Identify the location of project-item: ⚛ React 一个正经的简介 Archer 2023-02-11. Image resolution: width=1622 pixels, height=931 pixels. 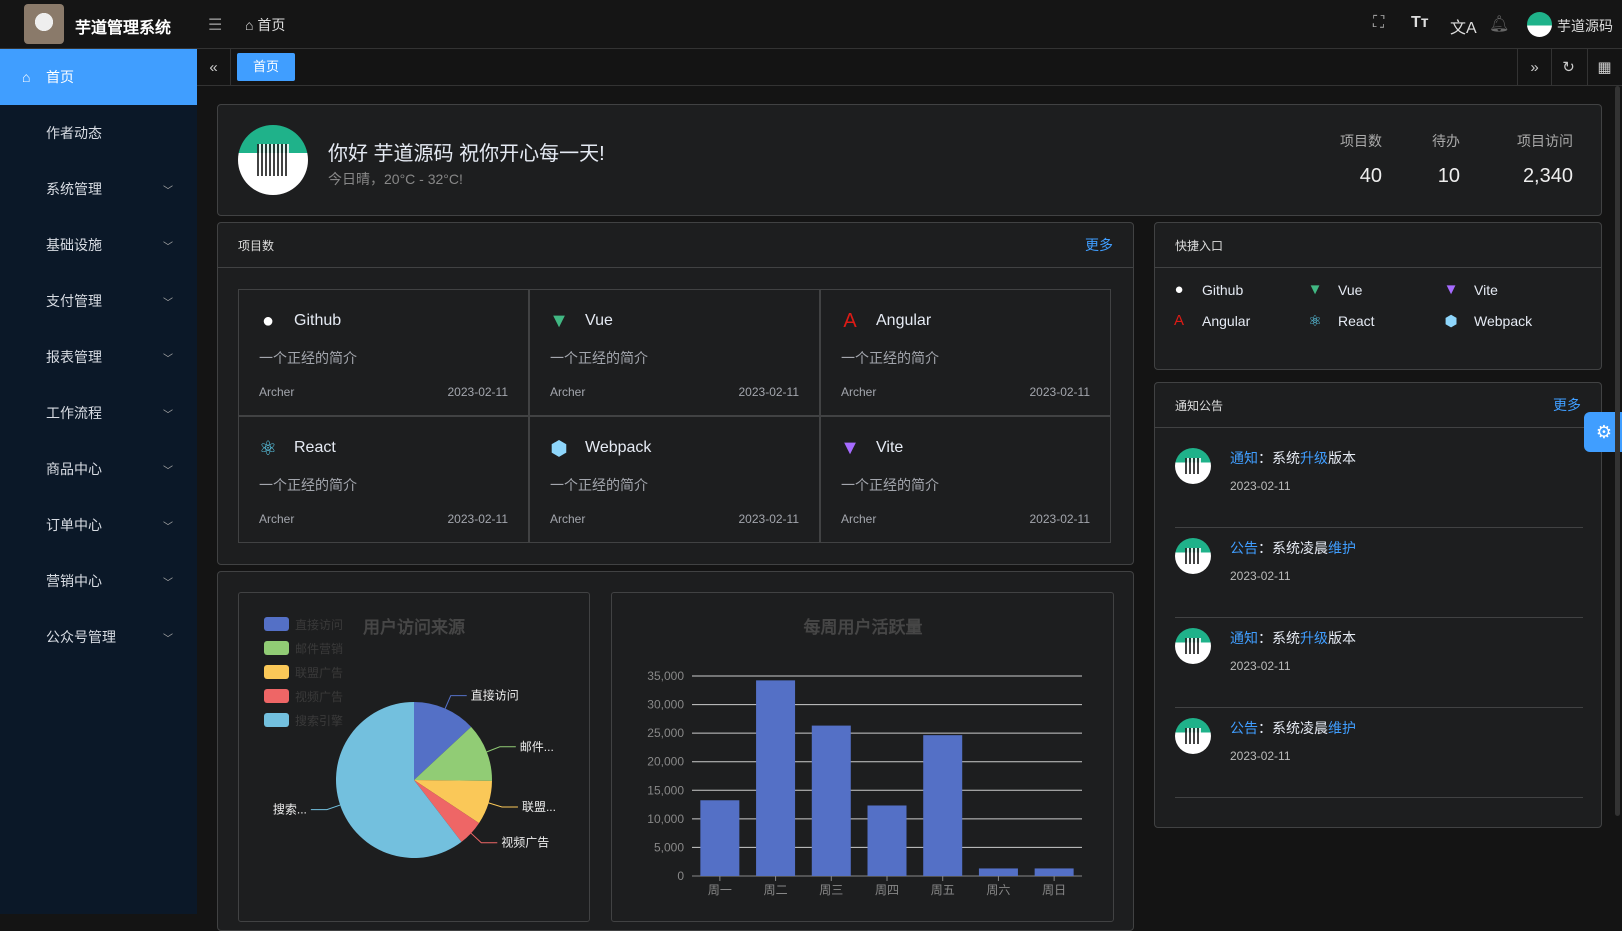
(383, 479).